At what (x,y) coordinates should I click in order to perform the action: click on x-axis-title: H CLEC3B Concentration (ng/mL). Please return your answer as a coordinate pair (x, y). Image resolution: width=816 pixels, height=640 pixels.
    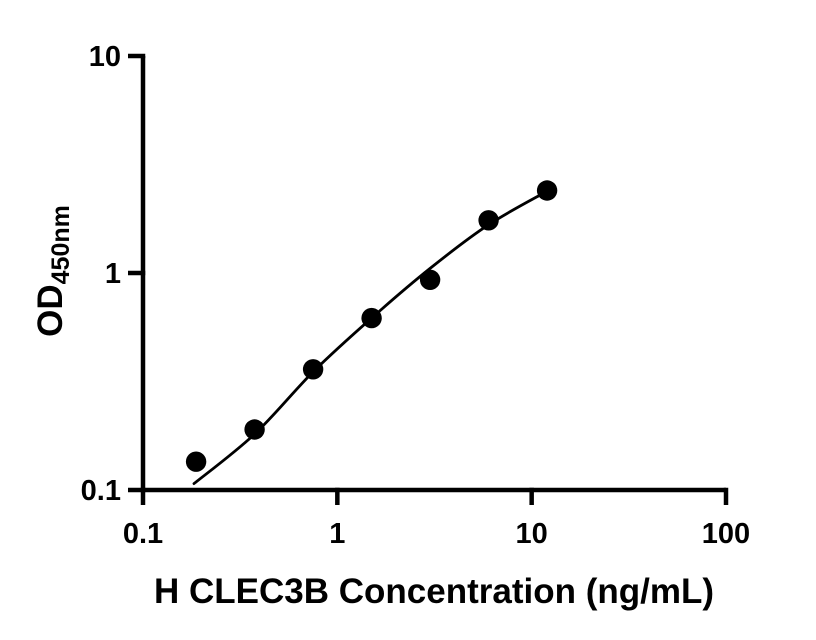
    Looking at the image, I should click on (434, 591).